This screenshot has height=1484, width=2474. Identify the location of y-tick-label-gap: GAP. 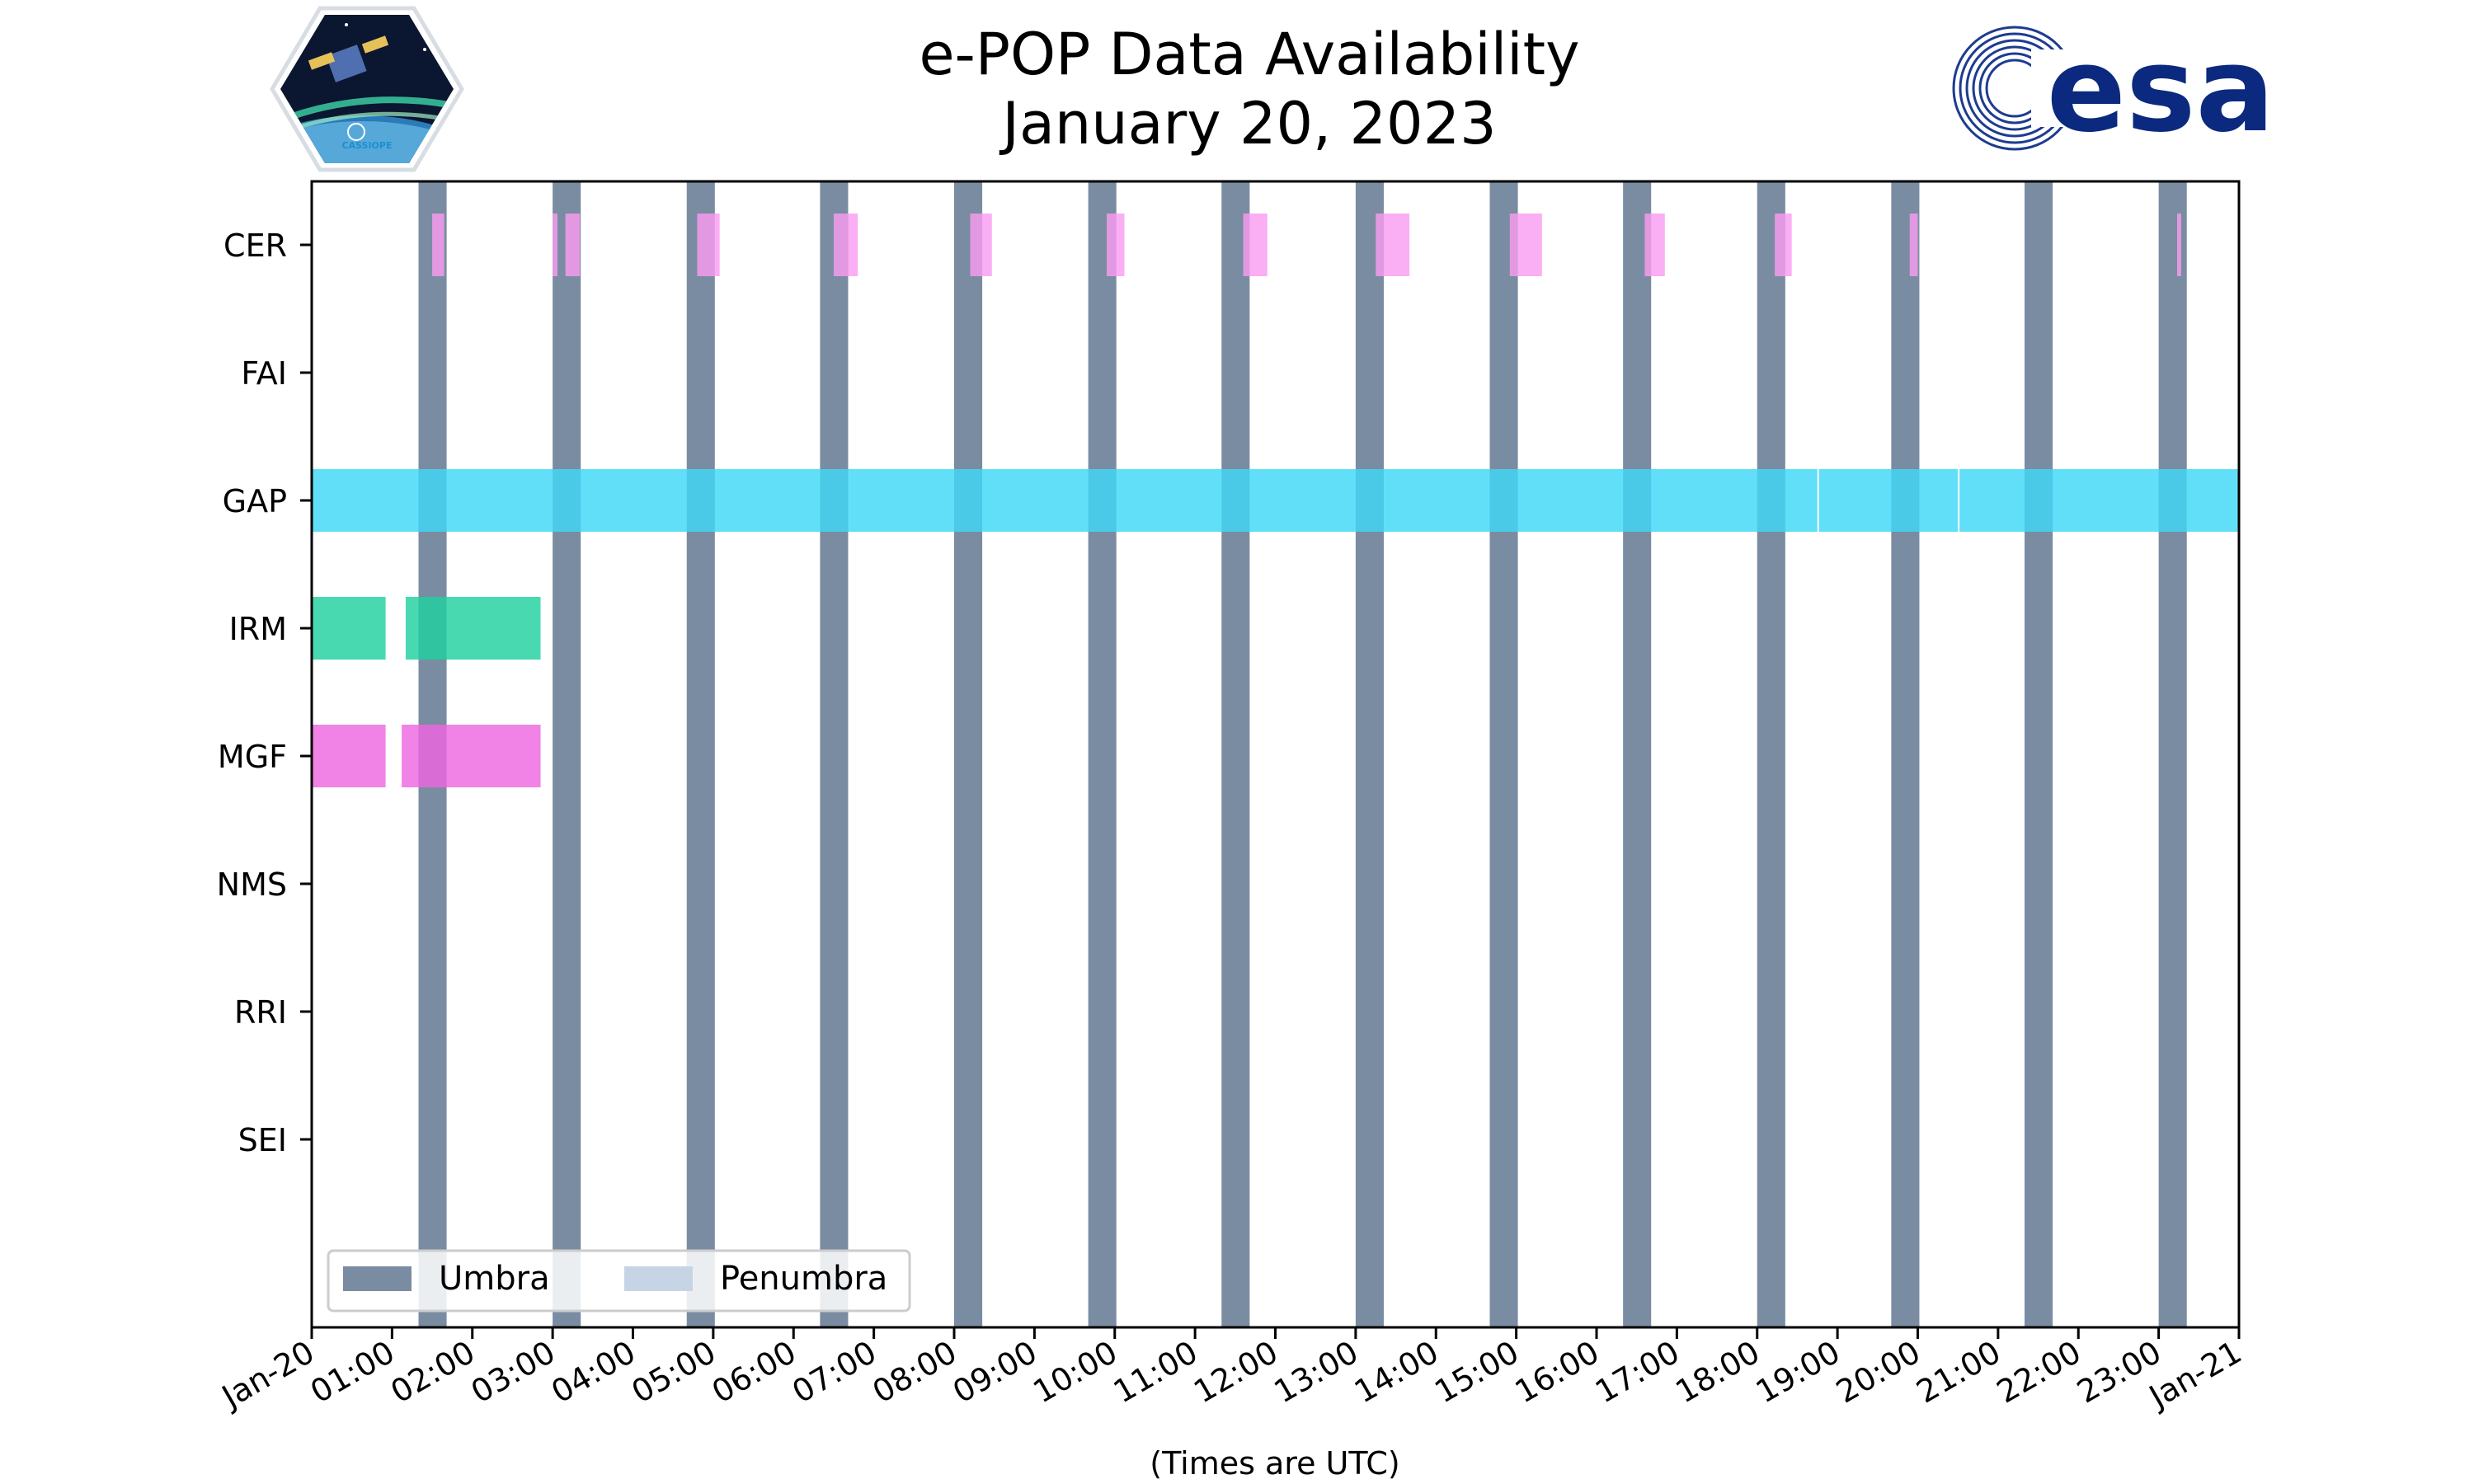
(255, 501).